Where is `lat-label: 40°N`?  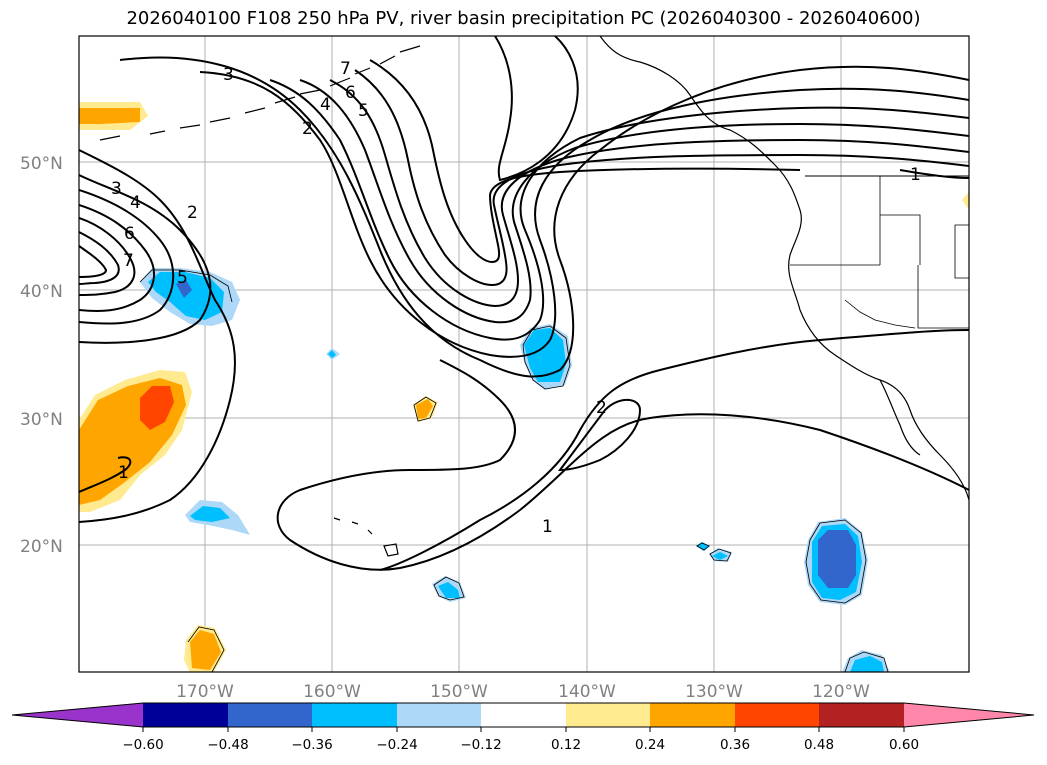 lat-label: 40°N is located at coordinates (41, 292).